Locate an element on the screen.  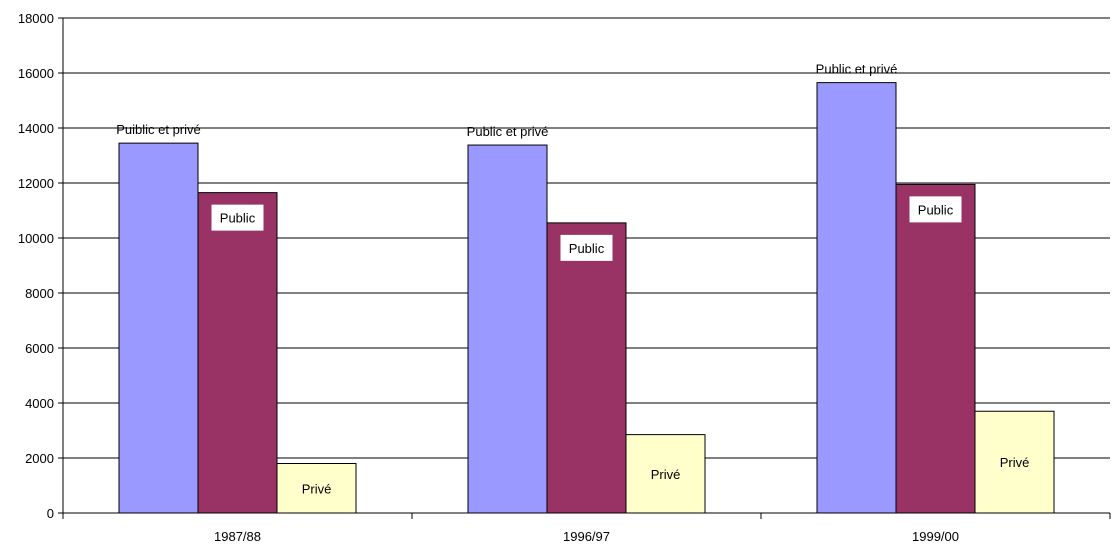
x-tick-label: 1987/88 is located at coordinates (237, 536).